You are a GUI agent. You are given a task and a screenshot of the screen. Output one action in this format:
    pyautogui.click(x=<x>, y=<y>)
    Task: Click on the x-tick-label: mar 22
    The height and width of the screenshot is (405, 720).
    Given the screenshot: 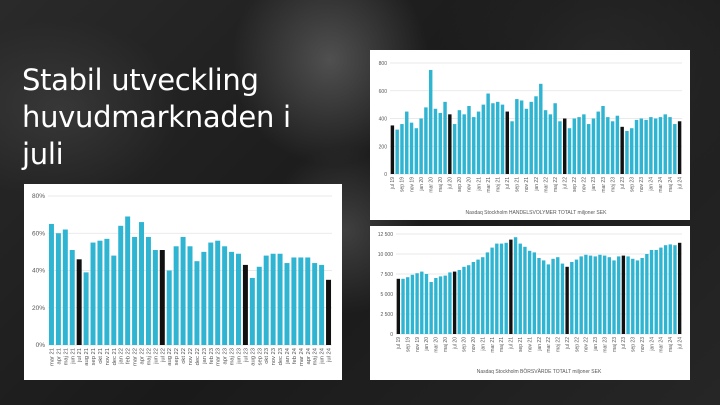 What is the action you would take?
    pyautogui.click(x=136, y=357)
    